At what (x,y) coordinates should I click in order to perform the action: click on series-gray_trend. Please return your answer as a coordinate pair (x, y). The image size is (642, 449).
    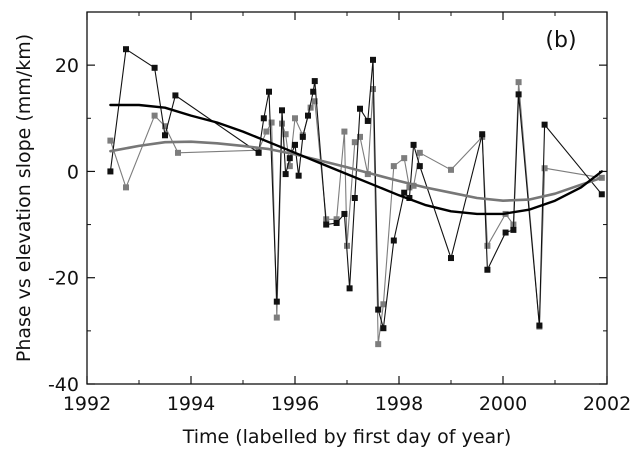
    Looking at the image, I should click on (356, 171).